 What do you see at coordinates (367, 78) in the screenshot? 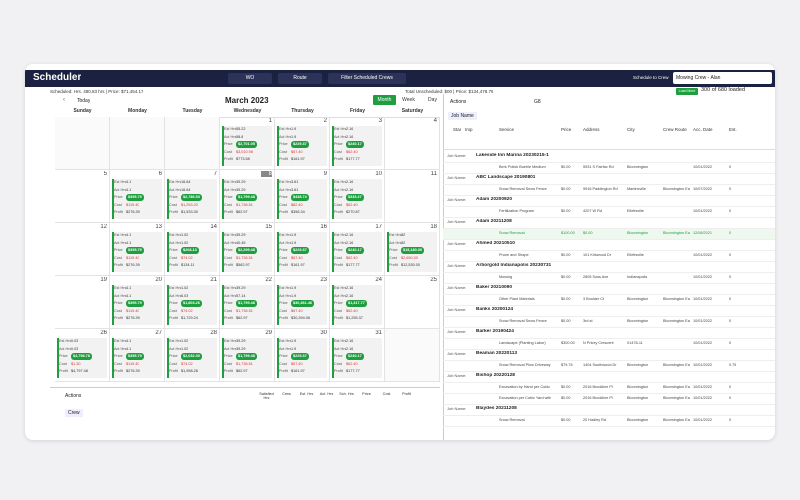
I see `toolbar-button: Filter Scheduled Crews` at bounding box center [367, 78].